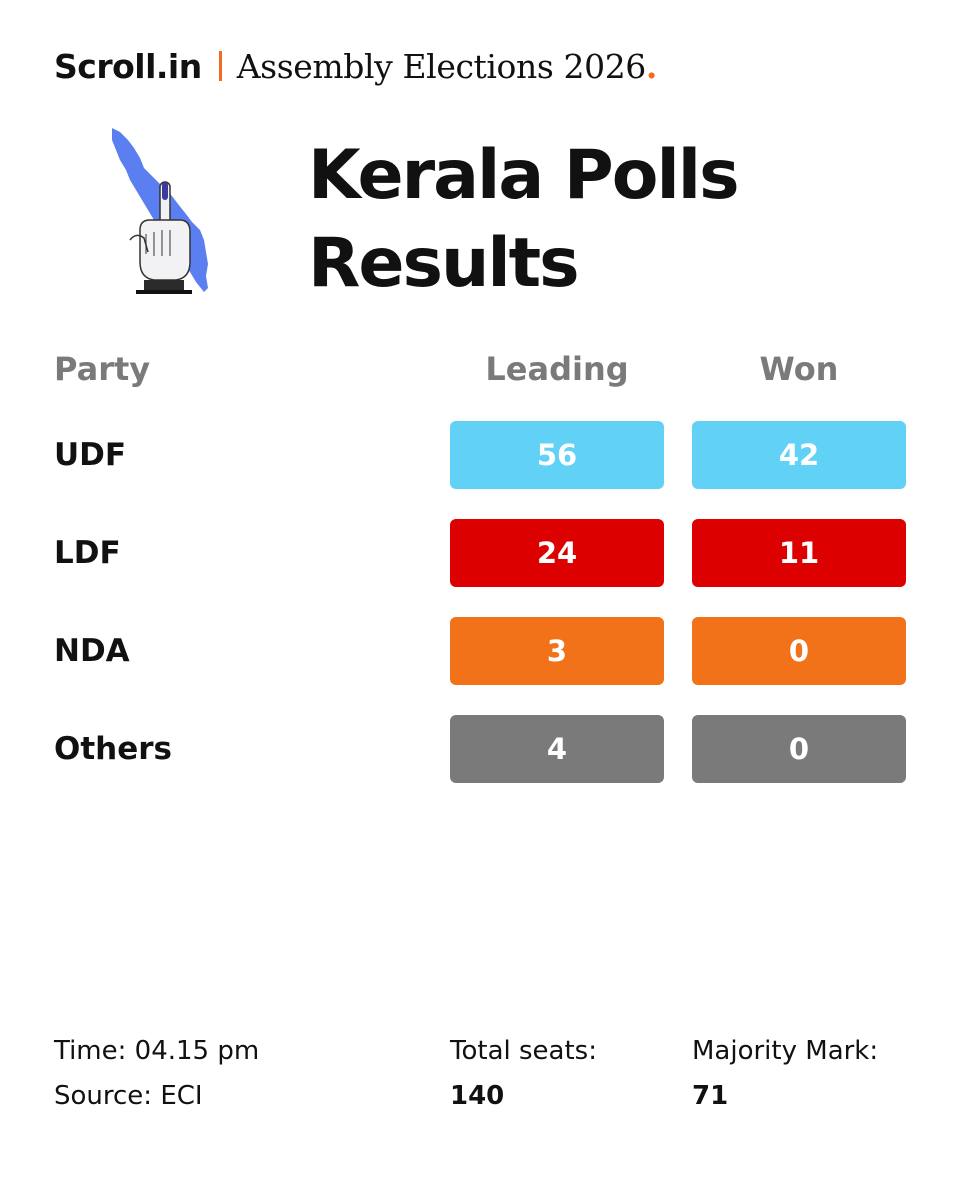 This screenshot has width=960, height=1200. I want to click on table-row-others: Others 4 0, so click(480, 749).